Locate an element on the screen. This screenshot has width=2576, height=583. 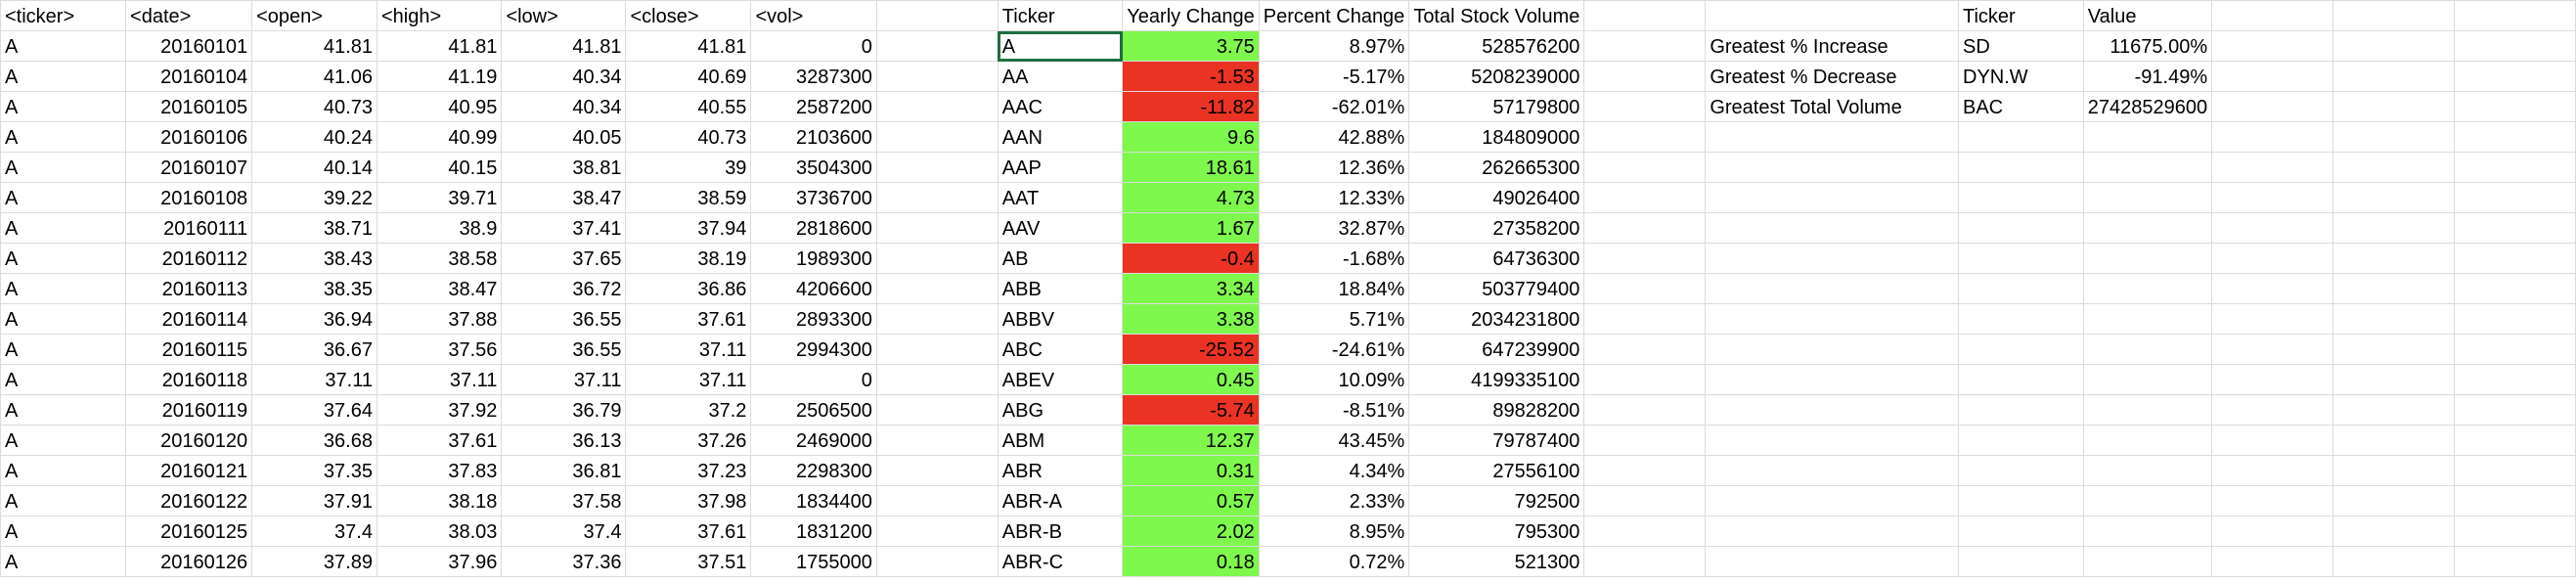
summary-ticker-cell: ABR-C is located at coordinates (1060, 561).